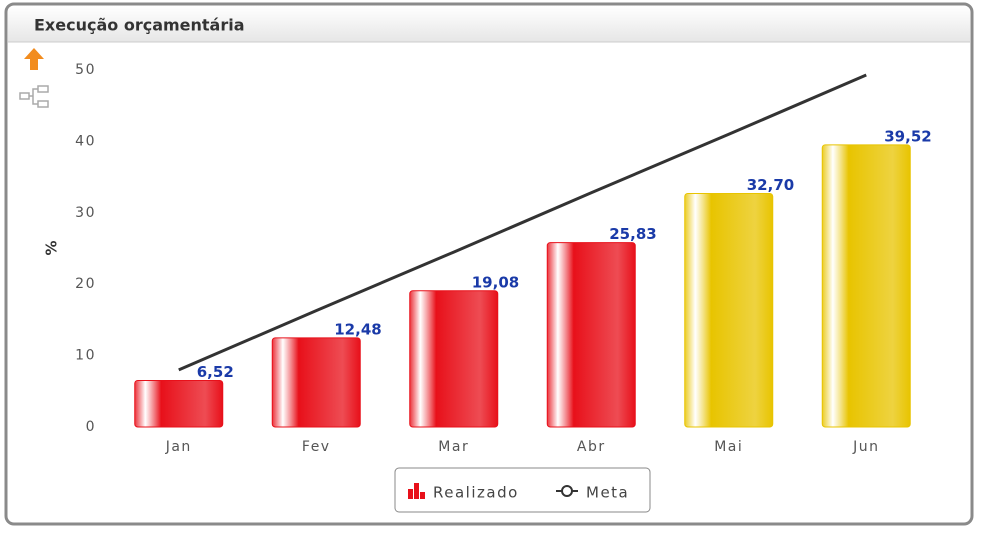 This screenshot has width=984, height=533. What do you see at coordinates (770, 185) in the screenshot?
I see `data-label: 32,70` at bounding box center [770, 185].